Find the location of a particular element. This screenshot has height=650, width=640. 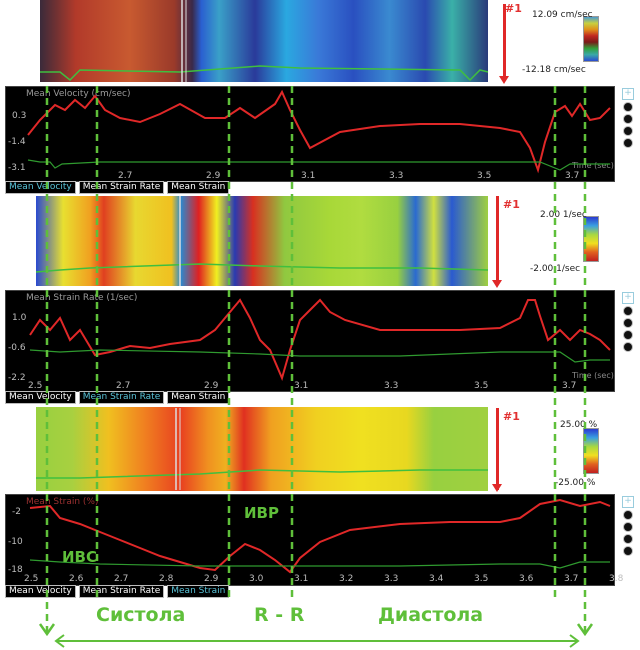

ivr-label: ИВР is located at coordinates (261, 513).